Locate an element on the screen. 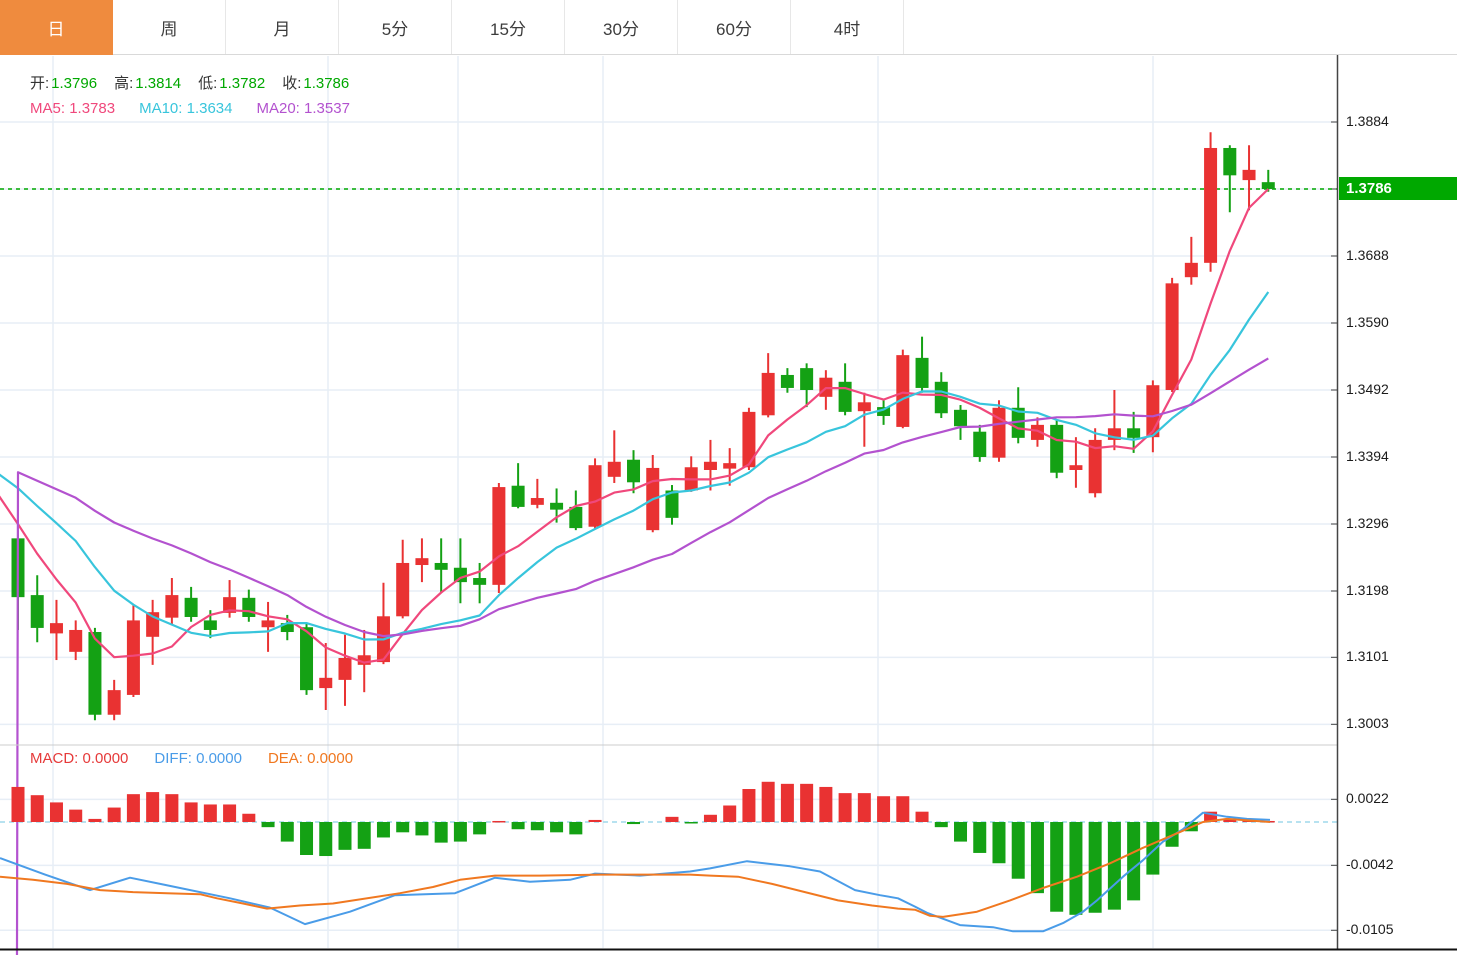  open-label: 开: is located at coordinates (40, 83).